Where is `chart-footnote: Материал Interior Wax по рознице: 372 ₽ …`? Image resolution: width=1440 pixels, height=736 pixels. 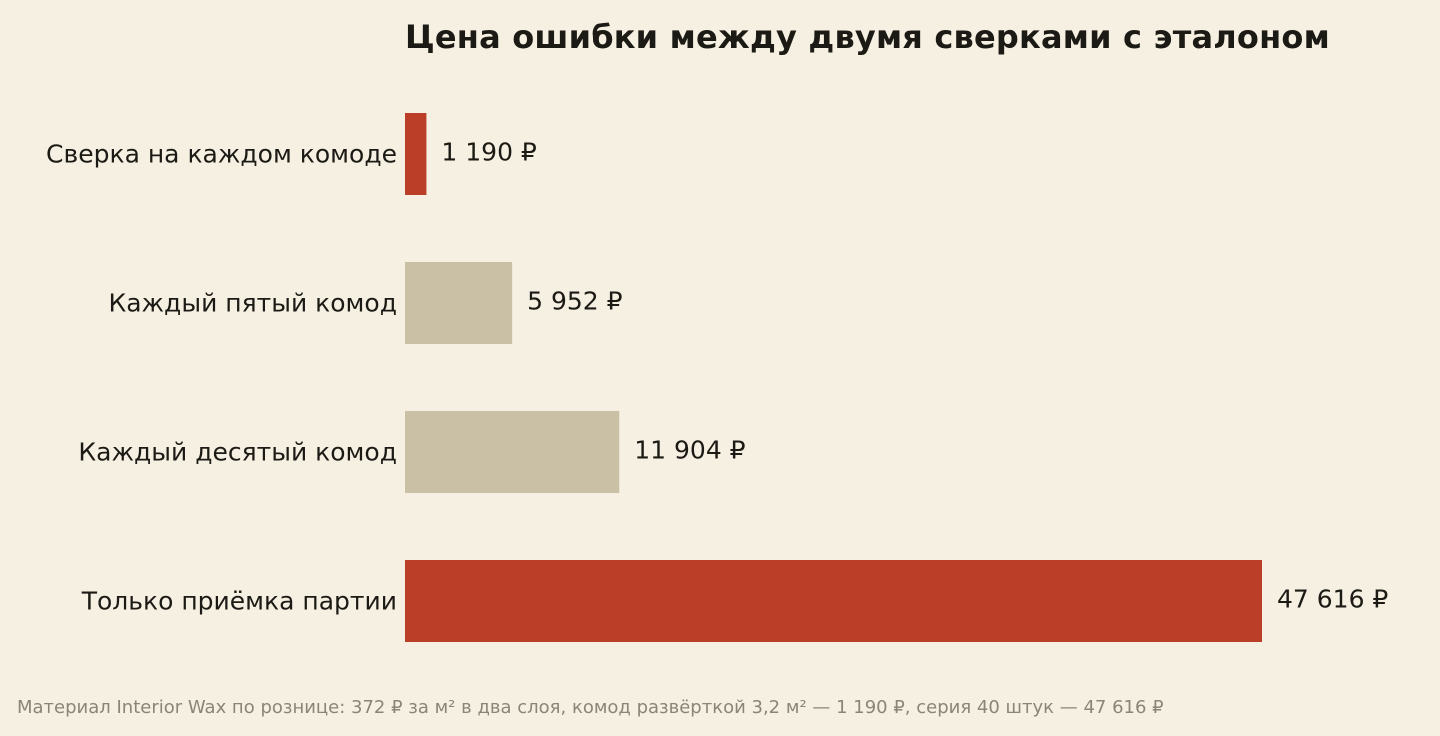 chart-footnote: Материал Interior Wax по рознице: 372 ₽ … is located at coordinates (590, 707).